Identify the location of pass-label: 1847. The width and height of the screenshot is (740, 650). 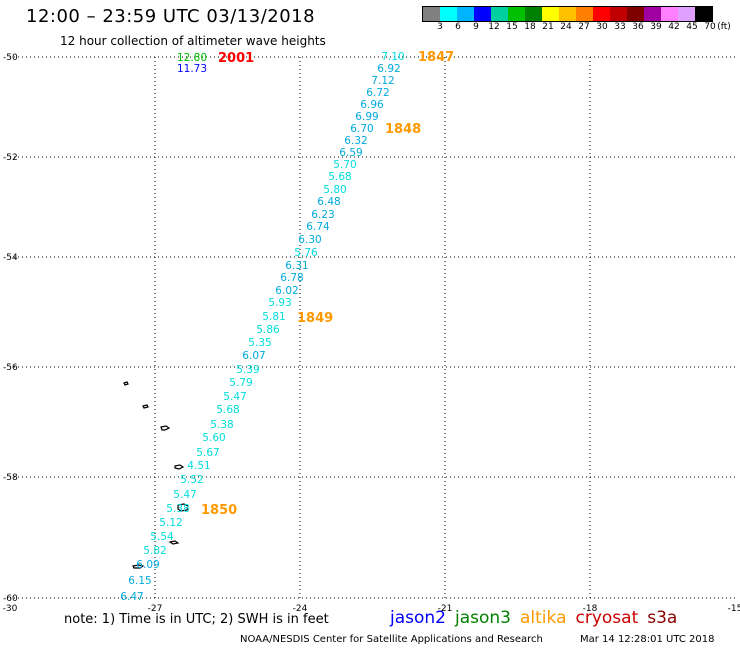
(436, 57).